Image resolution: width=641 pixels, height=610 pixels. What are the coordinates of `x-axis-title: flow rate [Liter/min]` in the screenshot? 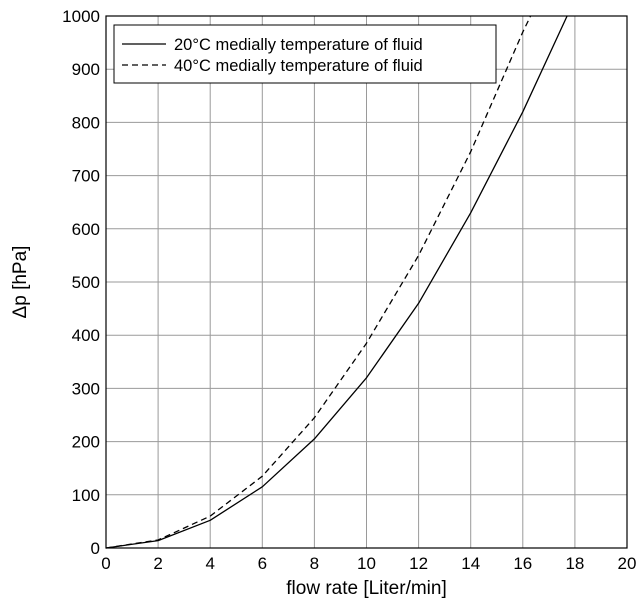 It's located at (366, 588).